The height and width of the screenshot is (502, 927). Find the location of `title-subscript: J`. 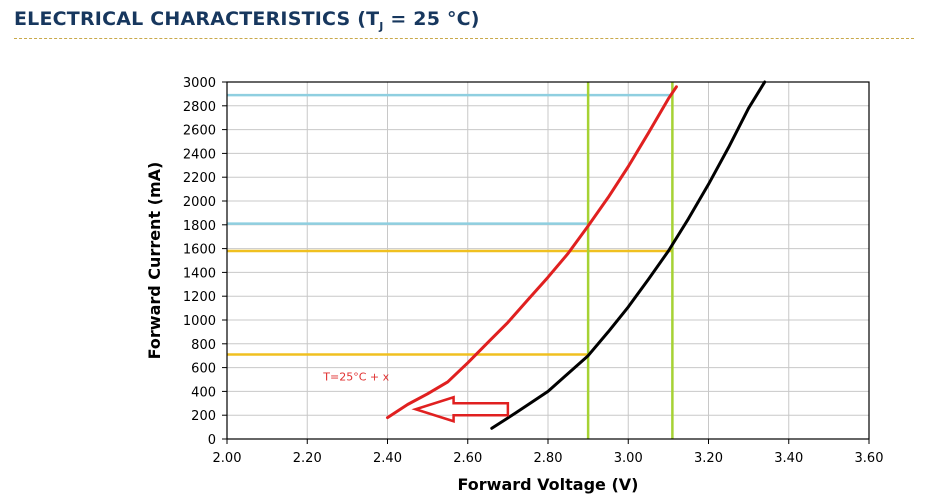

title-subscript: J is located at coordinates (381, 26).